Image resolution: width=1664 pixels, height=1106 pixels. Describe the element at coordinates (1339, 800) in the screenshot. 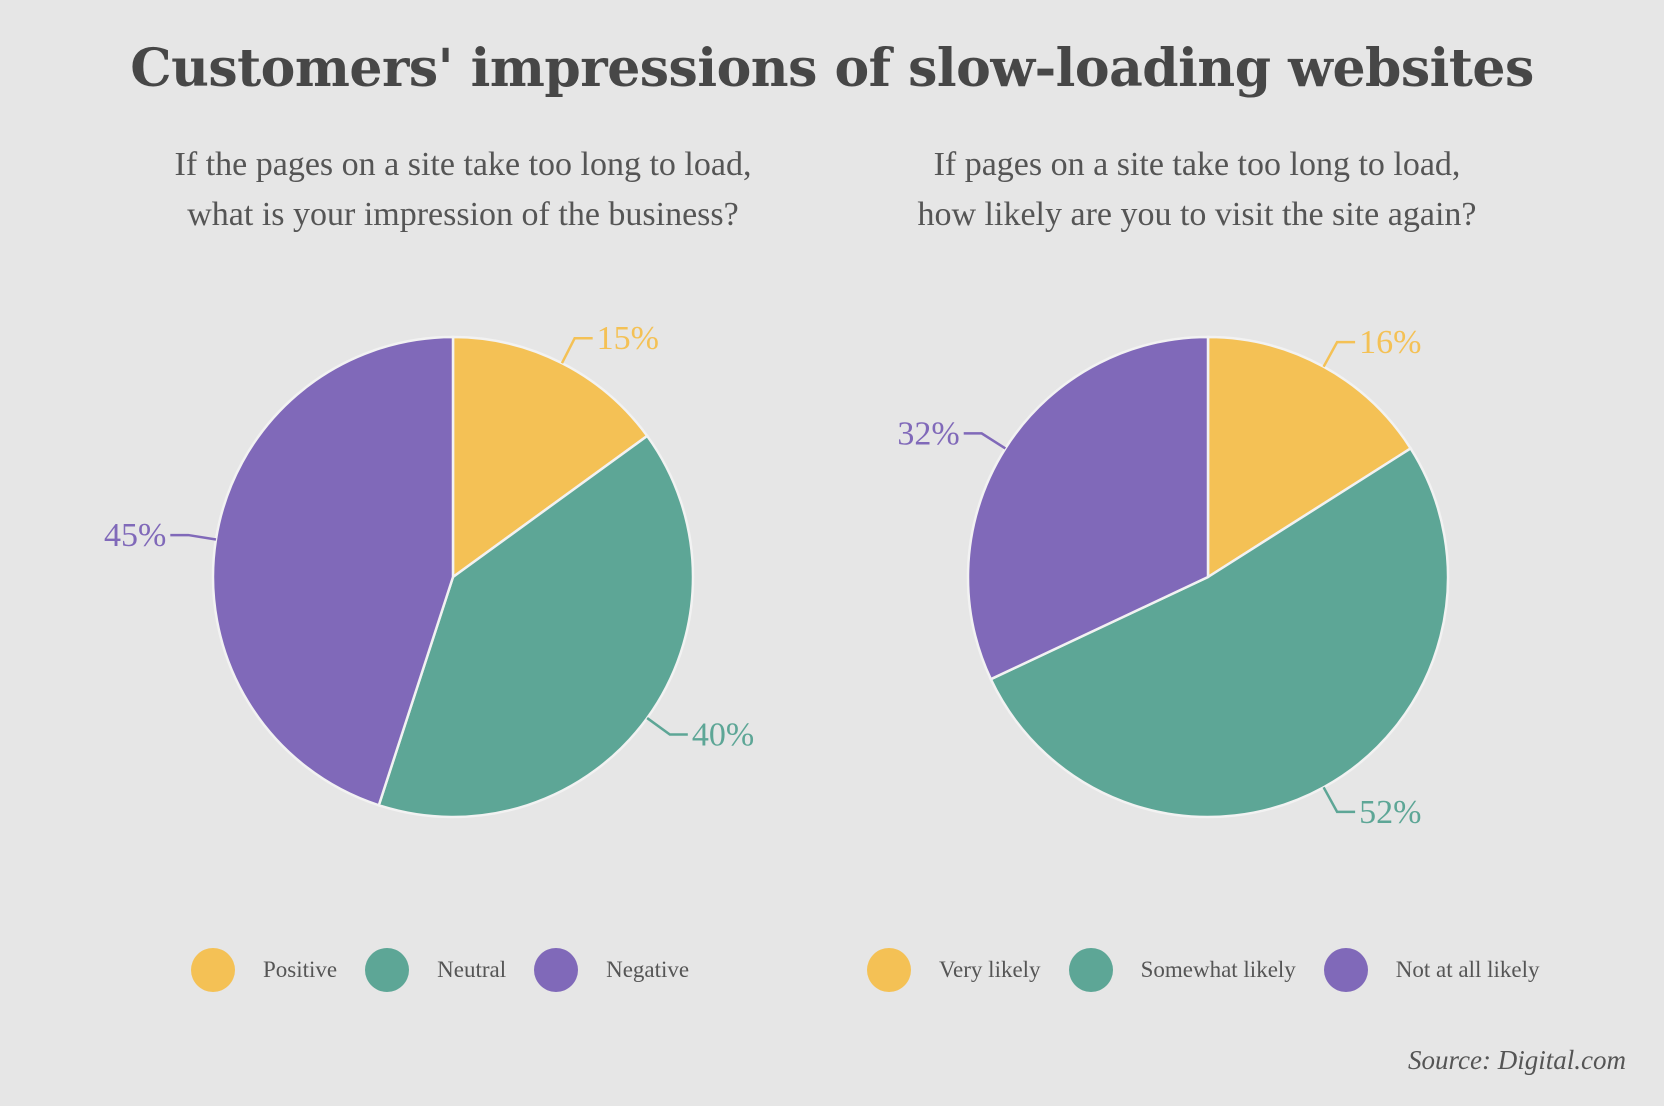

I see `leader-line-somewhat-likely` at that location.